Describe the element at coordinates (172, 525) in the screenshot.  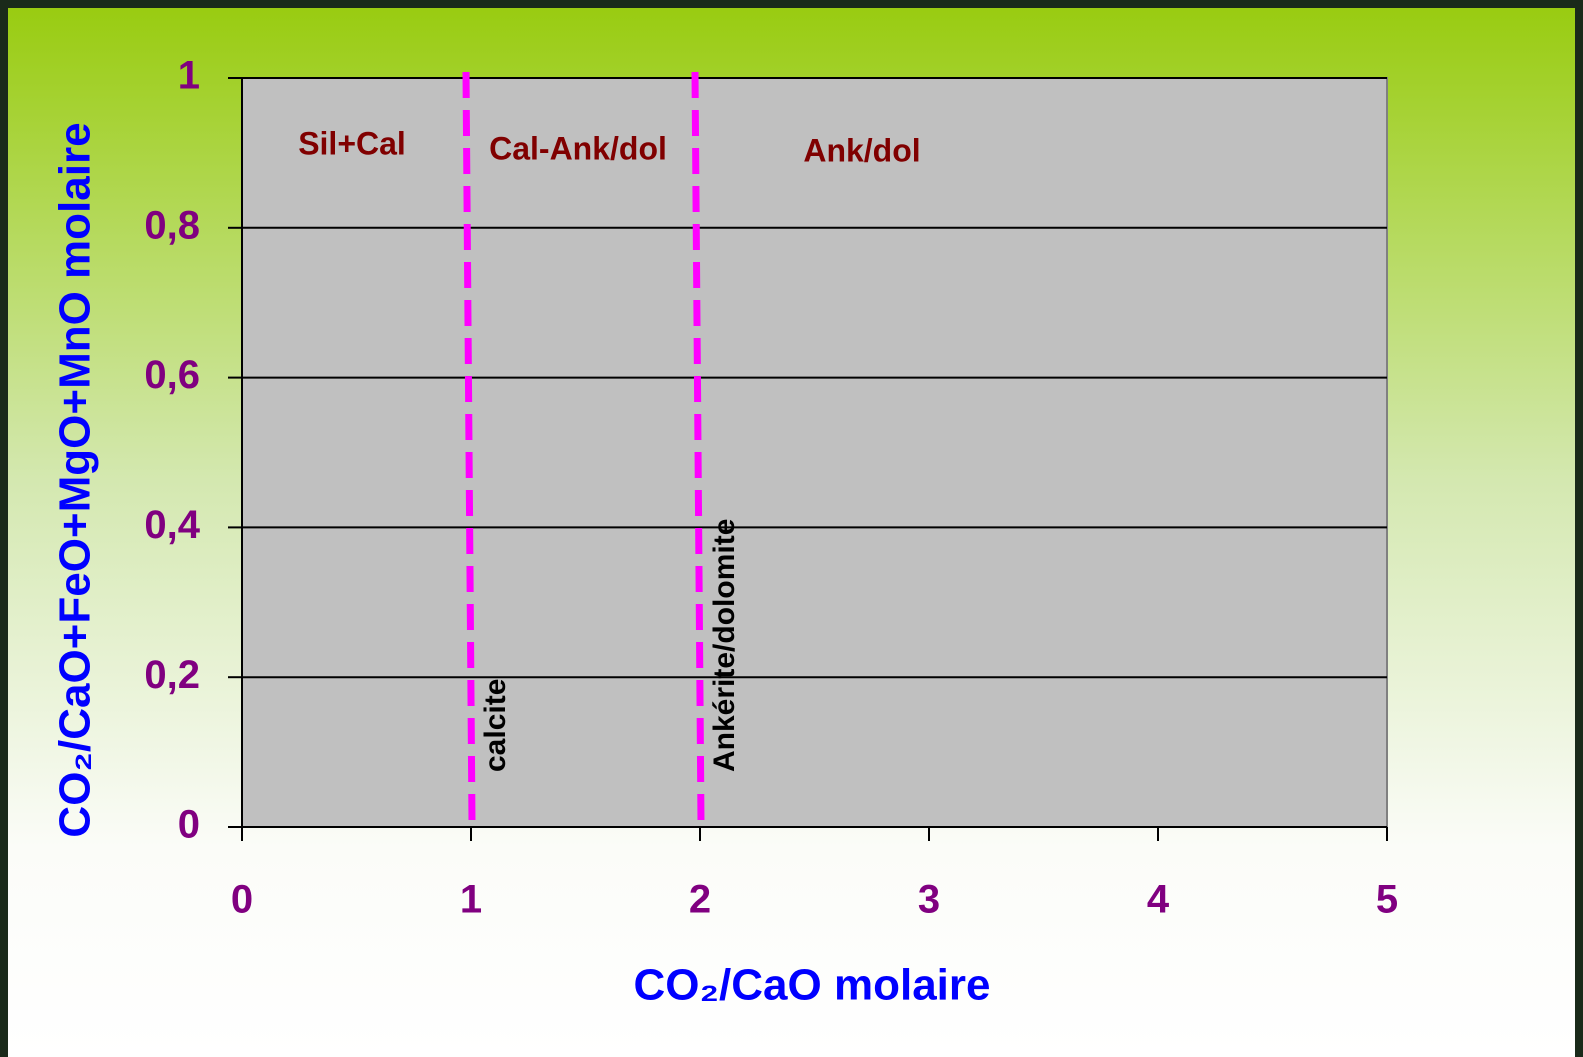
I see `y-tick-label: 0,4` at that location.